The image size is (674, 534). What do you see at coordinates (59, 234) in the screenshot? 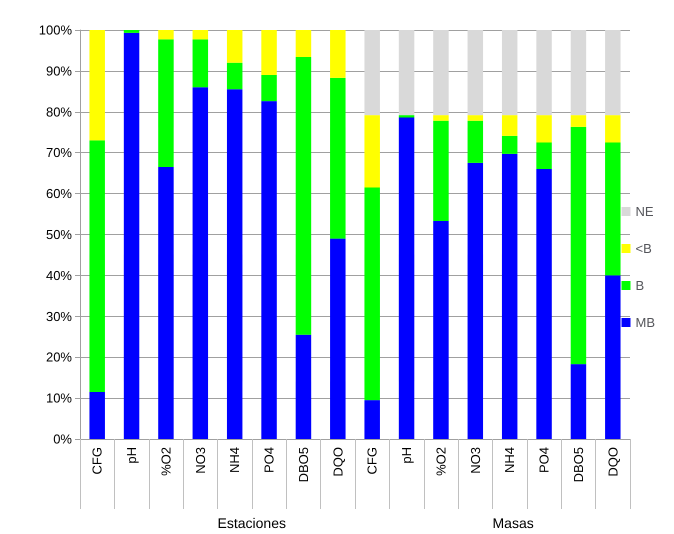
I see `y-tick-label: 50%` at bounding box center [59, 234].